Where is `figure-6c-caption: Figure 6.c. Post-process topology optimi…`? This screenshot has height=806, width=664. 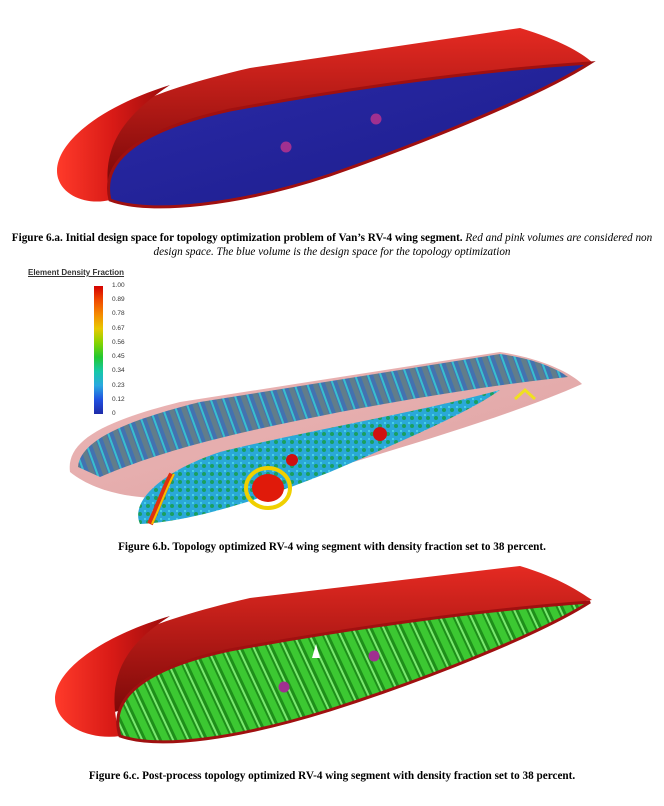 figure-6c-caption: Figure 6.c. Post-process topology optimi… is located at coordinates (332, 776).